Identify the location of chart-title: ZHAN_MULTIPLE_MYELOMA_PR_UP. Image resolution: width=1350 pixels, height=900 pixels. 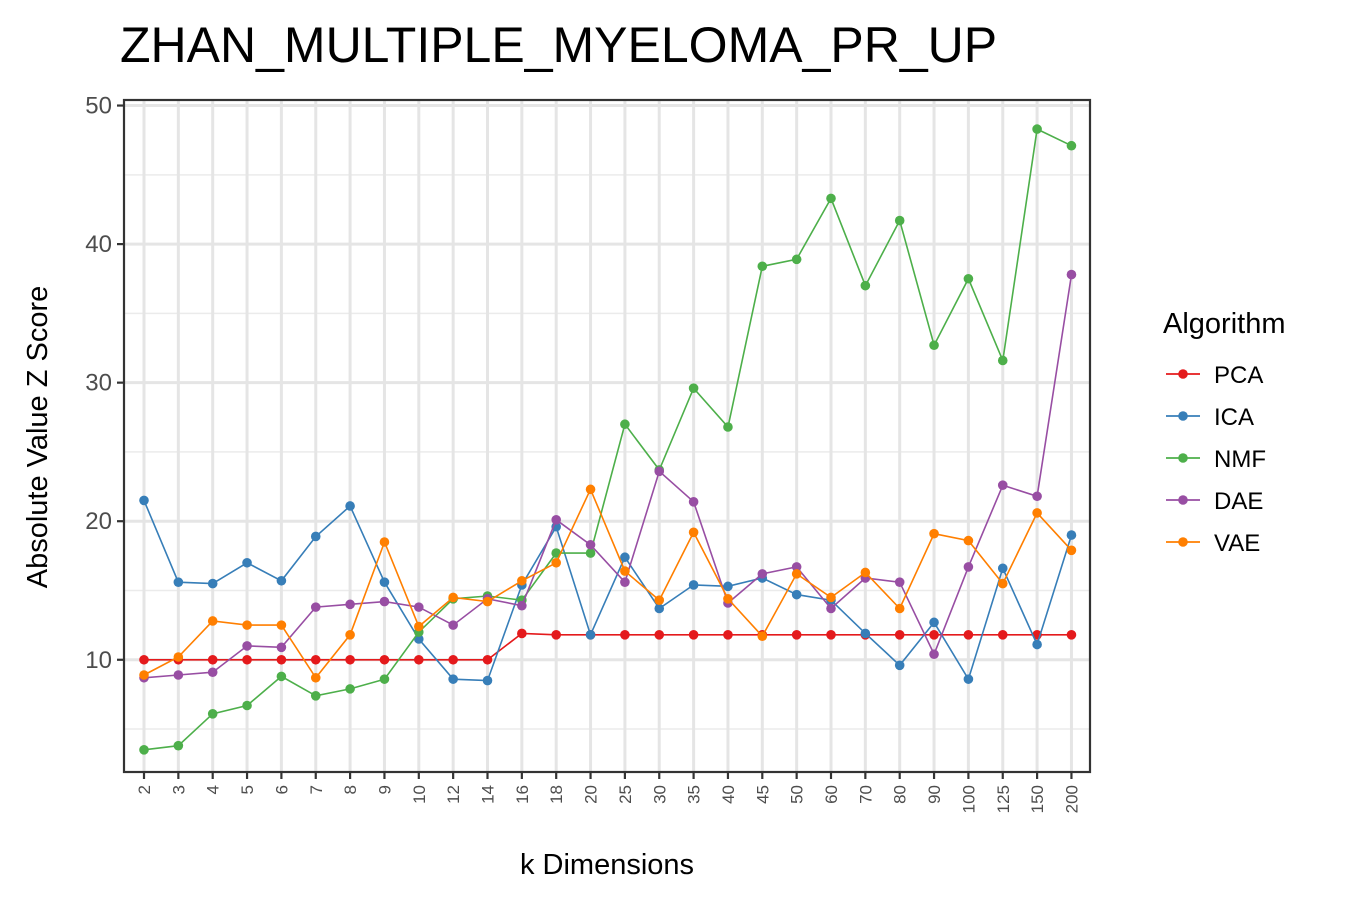
(558, 45).